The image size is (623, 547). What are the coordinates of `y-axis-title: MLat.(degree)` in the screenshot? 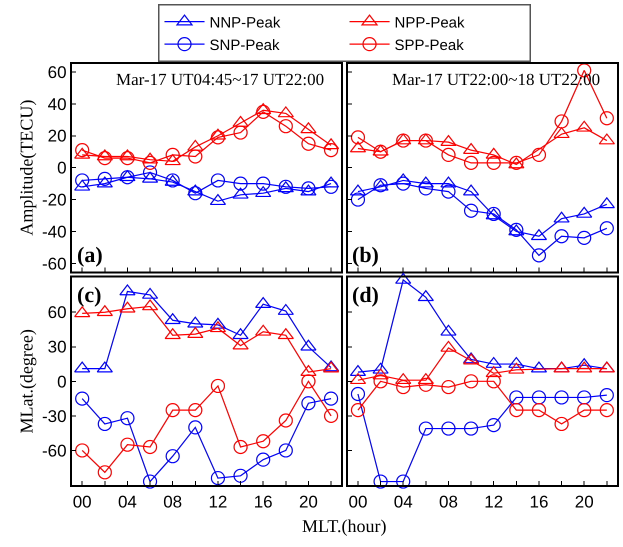 It's located at (26, 381).